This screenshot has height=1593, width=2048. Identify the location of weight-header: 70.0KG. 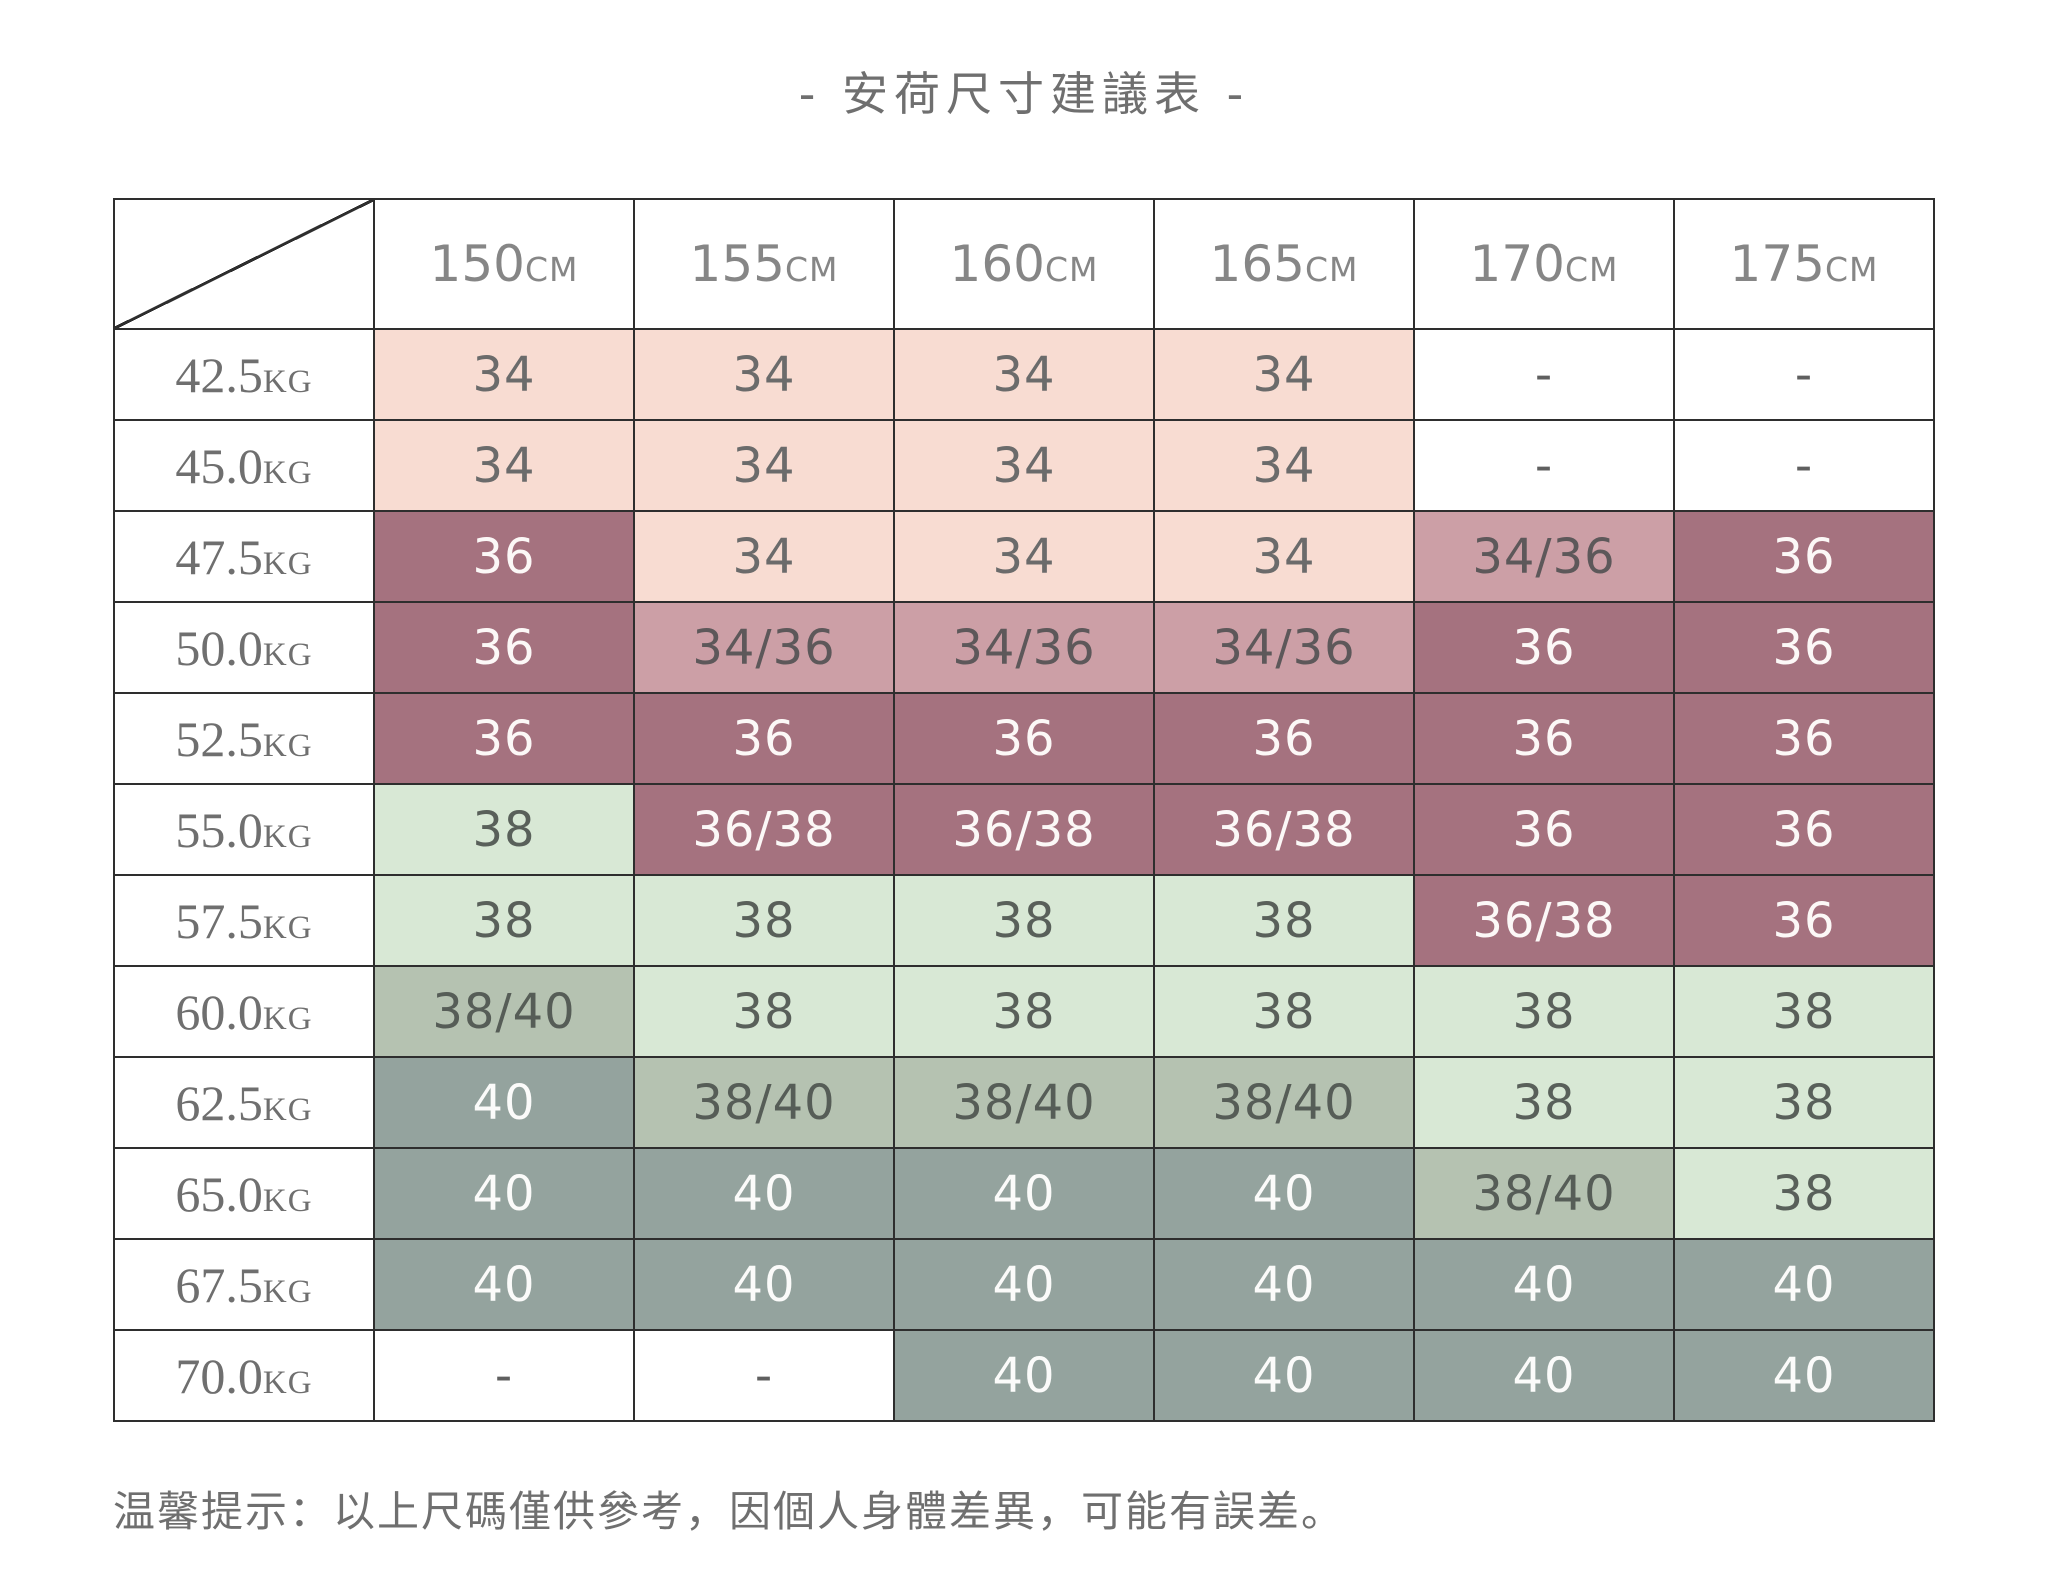
(244, 1375).